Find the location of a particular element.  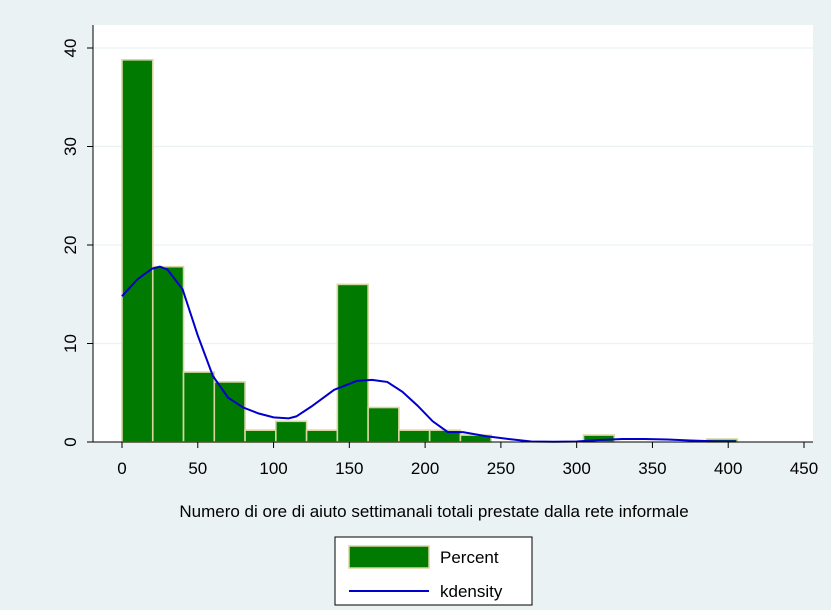

legend: Percent kdensity is located at coordinates (433, 571).